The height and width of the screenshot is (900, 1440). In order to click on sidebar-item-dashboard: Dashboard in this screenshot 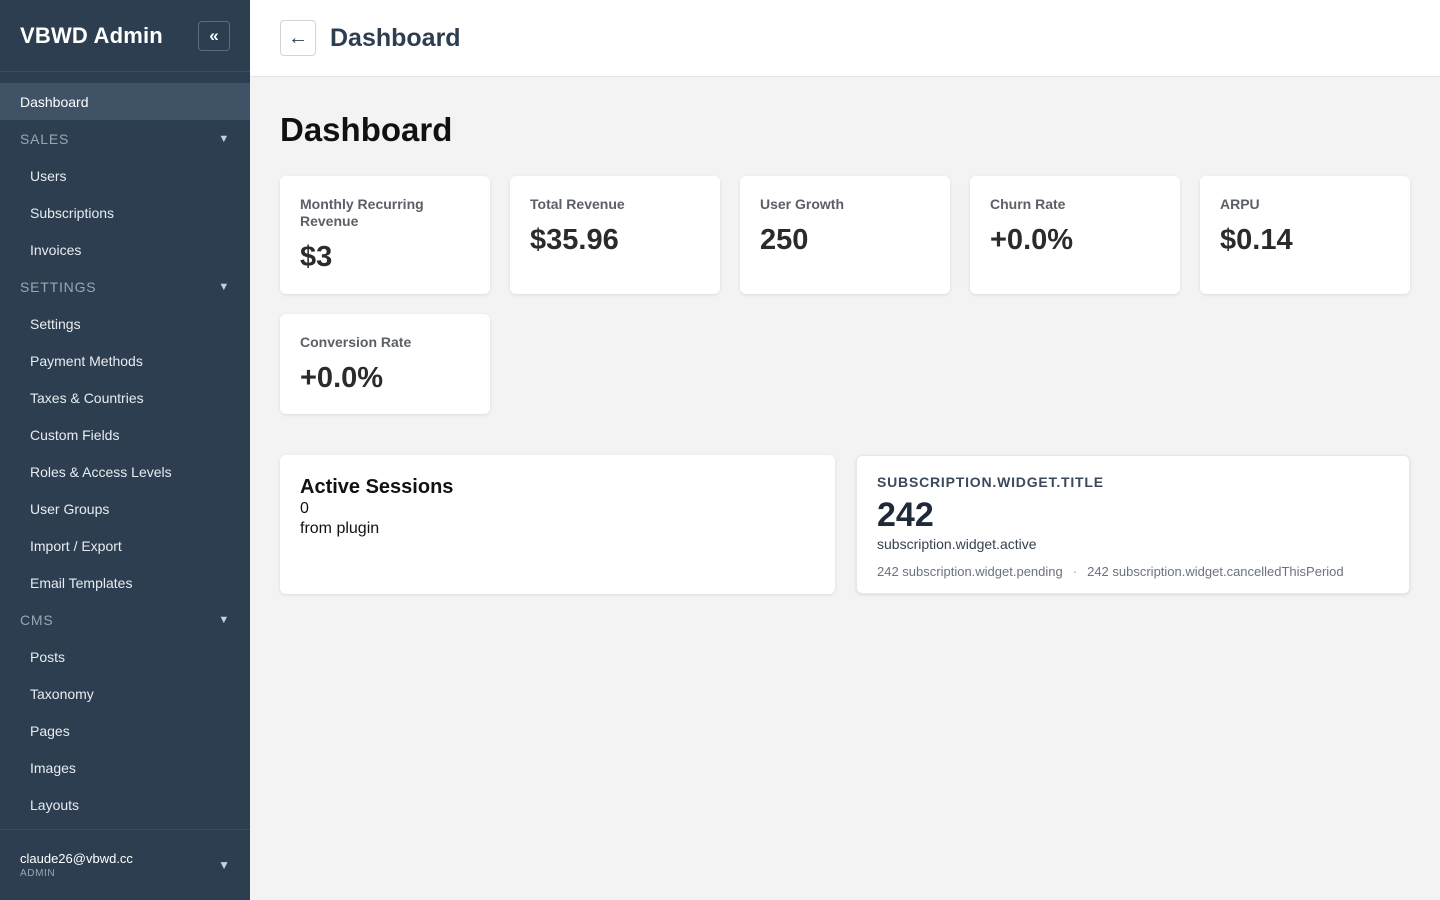, I will do `click(125, 101)`.